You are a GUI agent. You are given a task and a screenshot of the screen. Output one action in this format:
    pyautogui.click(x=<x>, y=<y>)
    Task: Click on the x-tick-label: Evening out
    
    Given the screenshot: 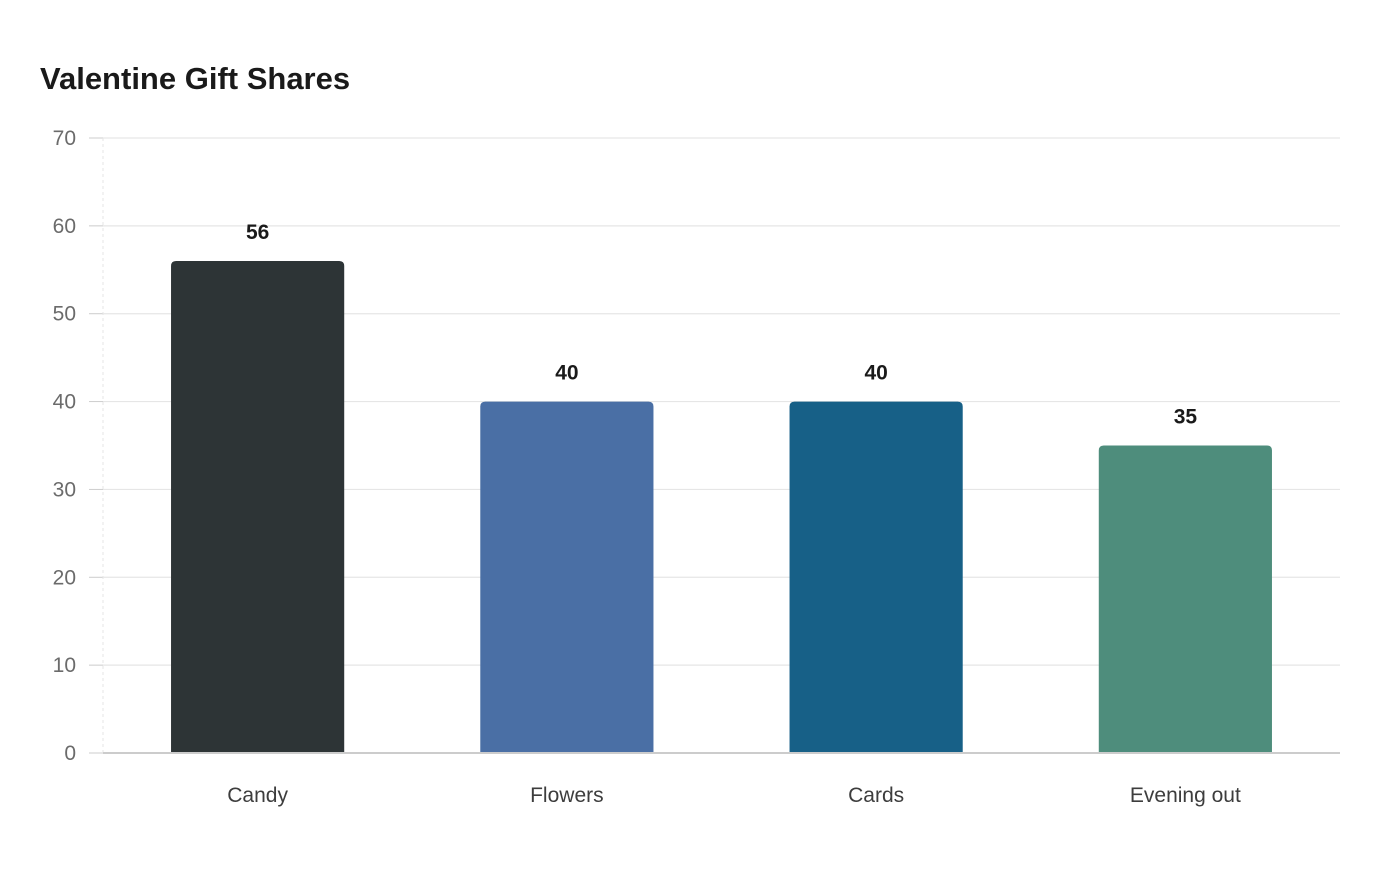 What is the action you would take?
    pyautogui.click(x=1185, y=795)
    